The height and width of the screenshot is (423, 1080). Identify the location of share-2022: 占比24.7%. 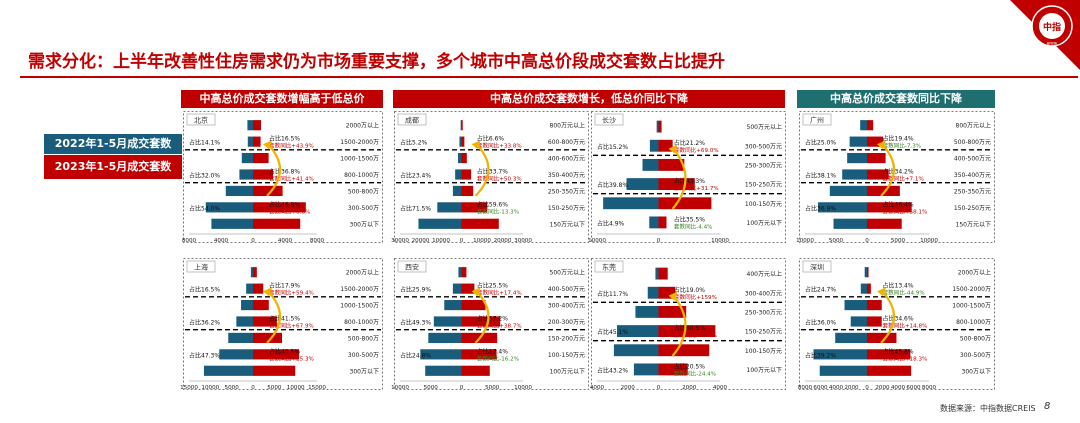
(820, 290).